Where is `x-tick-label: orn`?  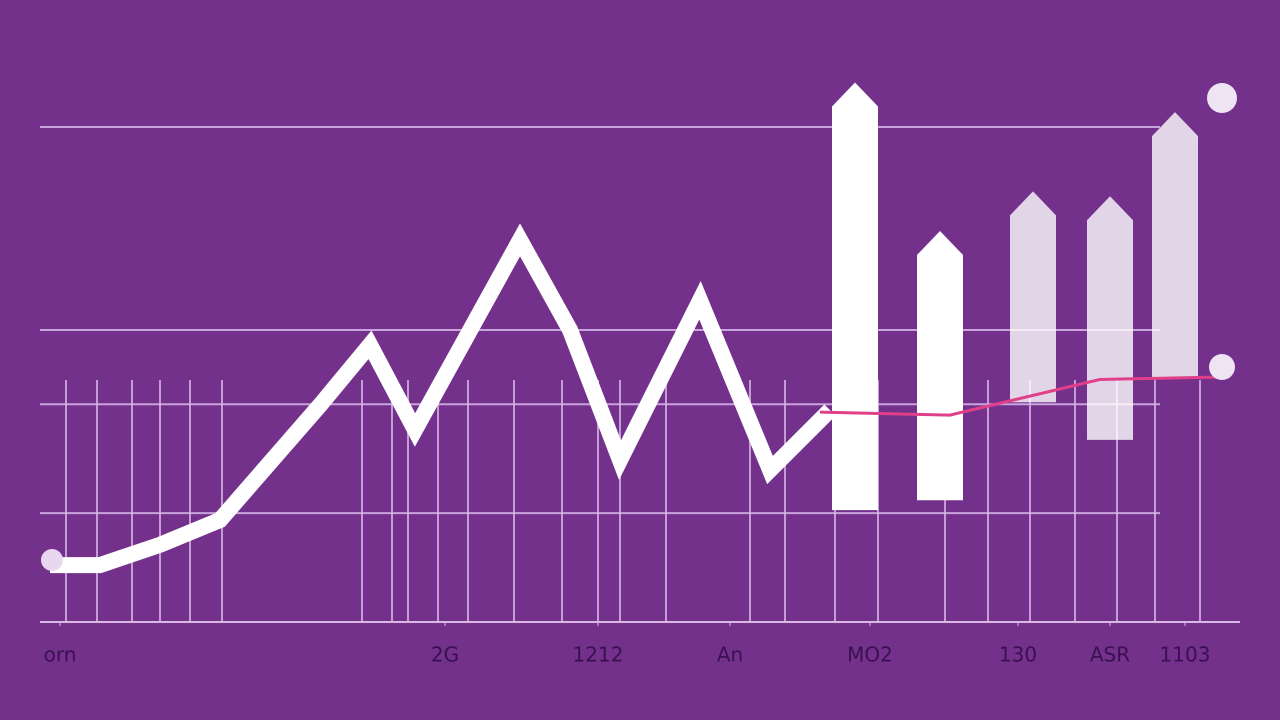
x-tick-label: orn is located at coordinates (60, 655).